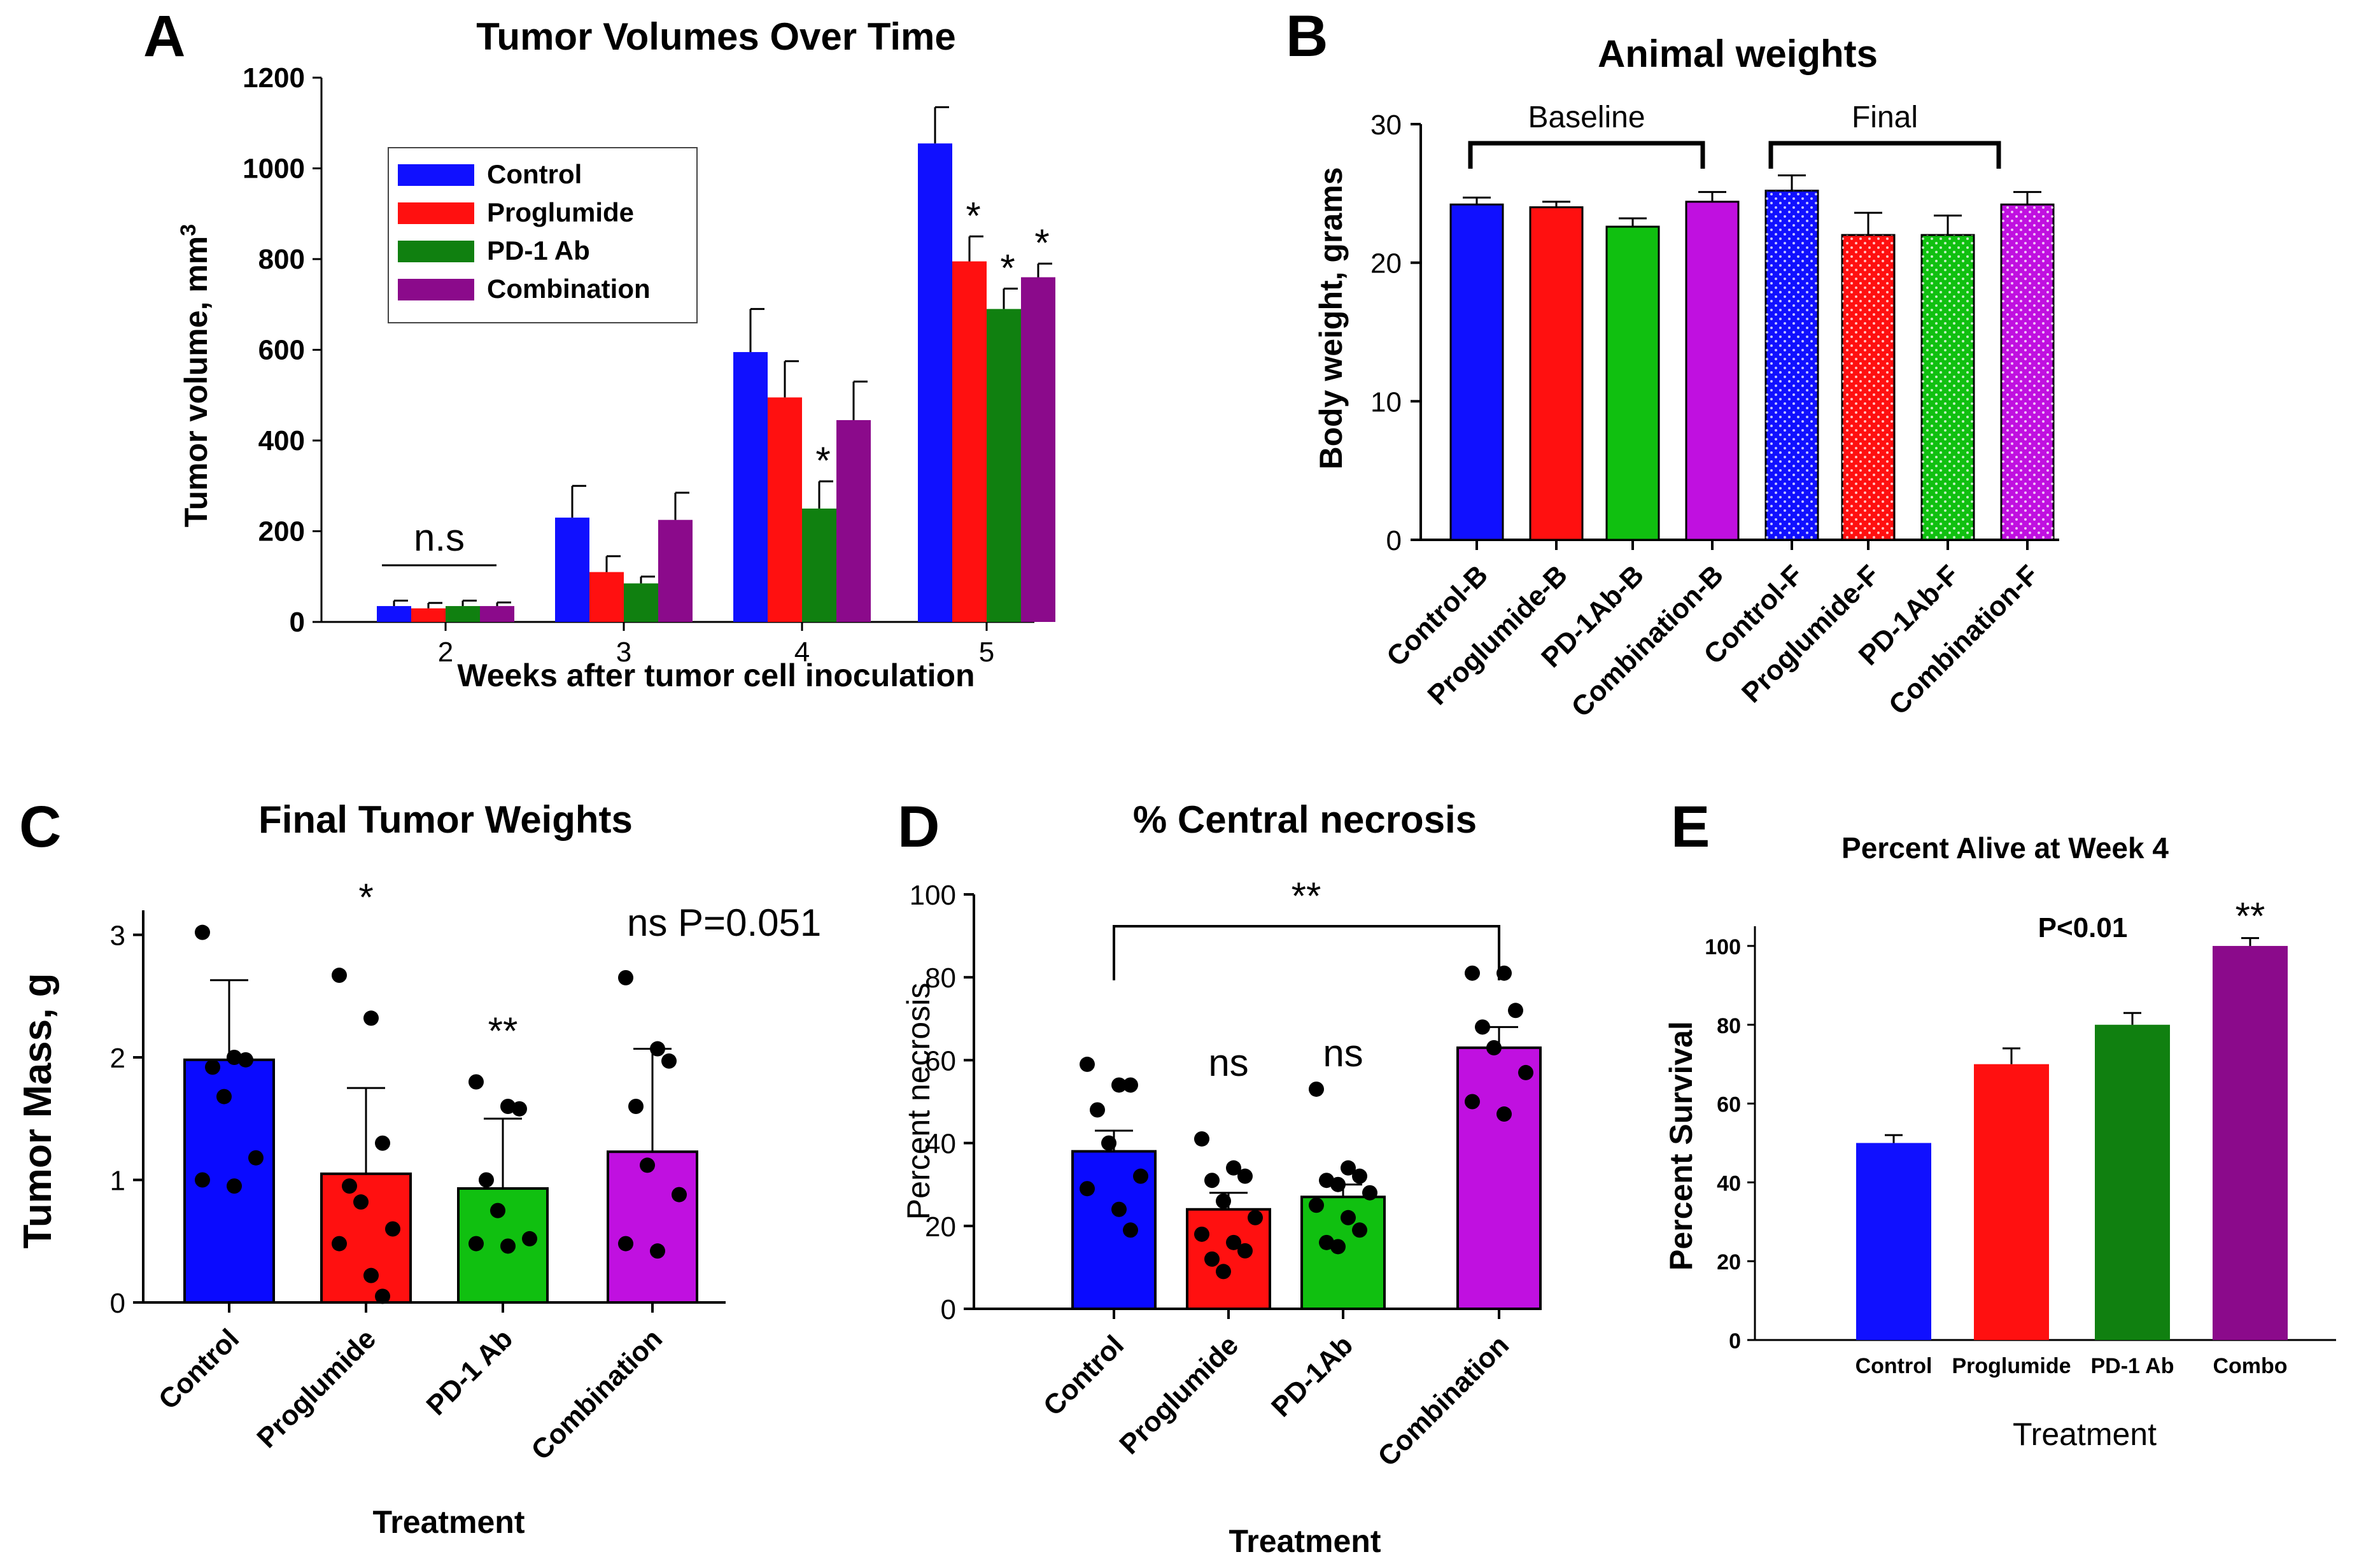  What do you see at coordinates (940, 978) in the screenshot?
I see `d-ytick-label: 80` at bounding box center [940, 978].